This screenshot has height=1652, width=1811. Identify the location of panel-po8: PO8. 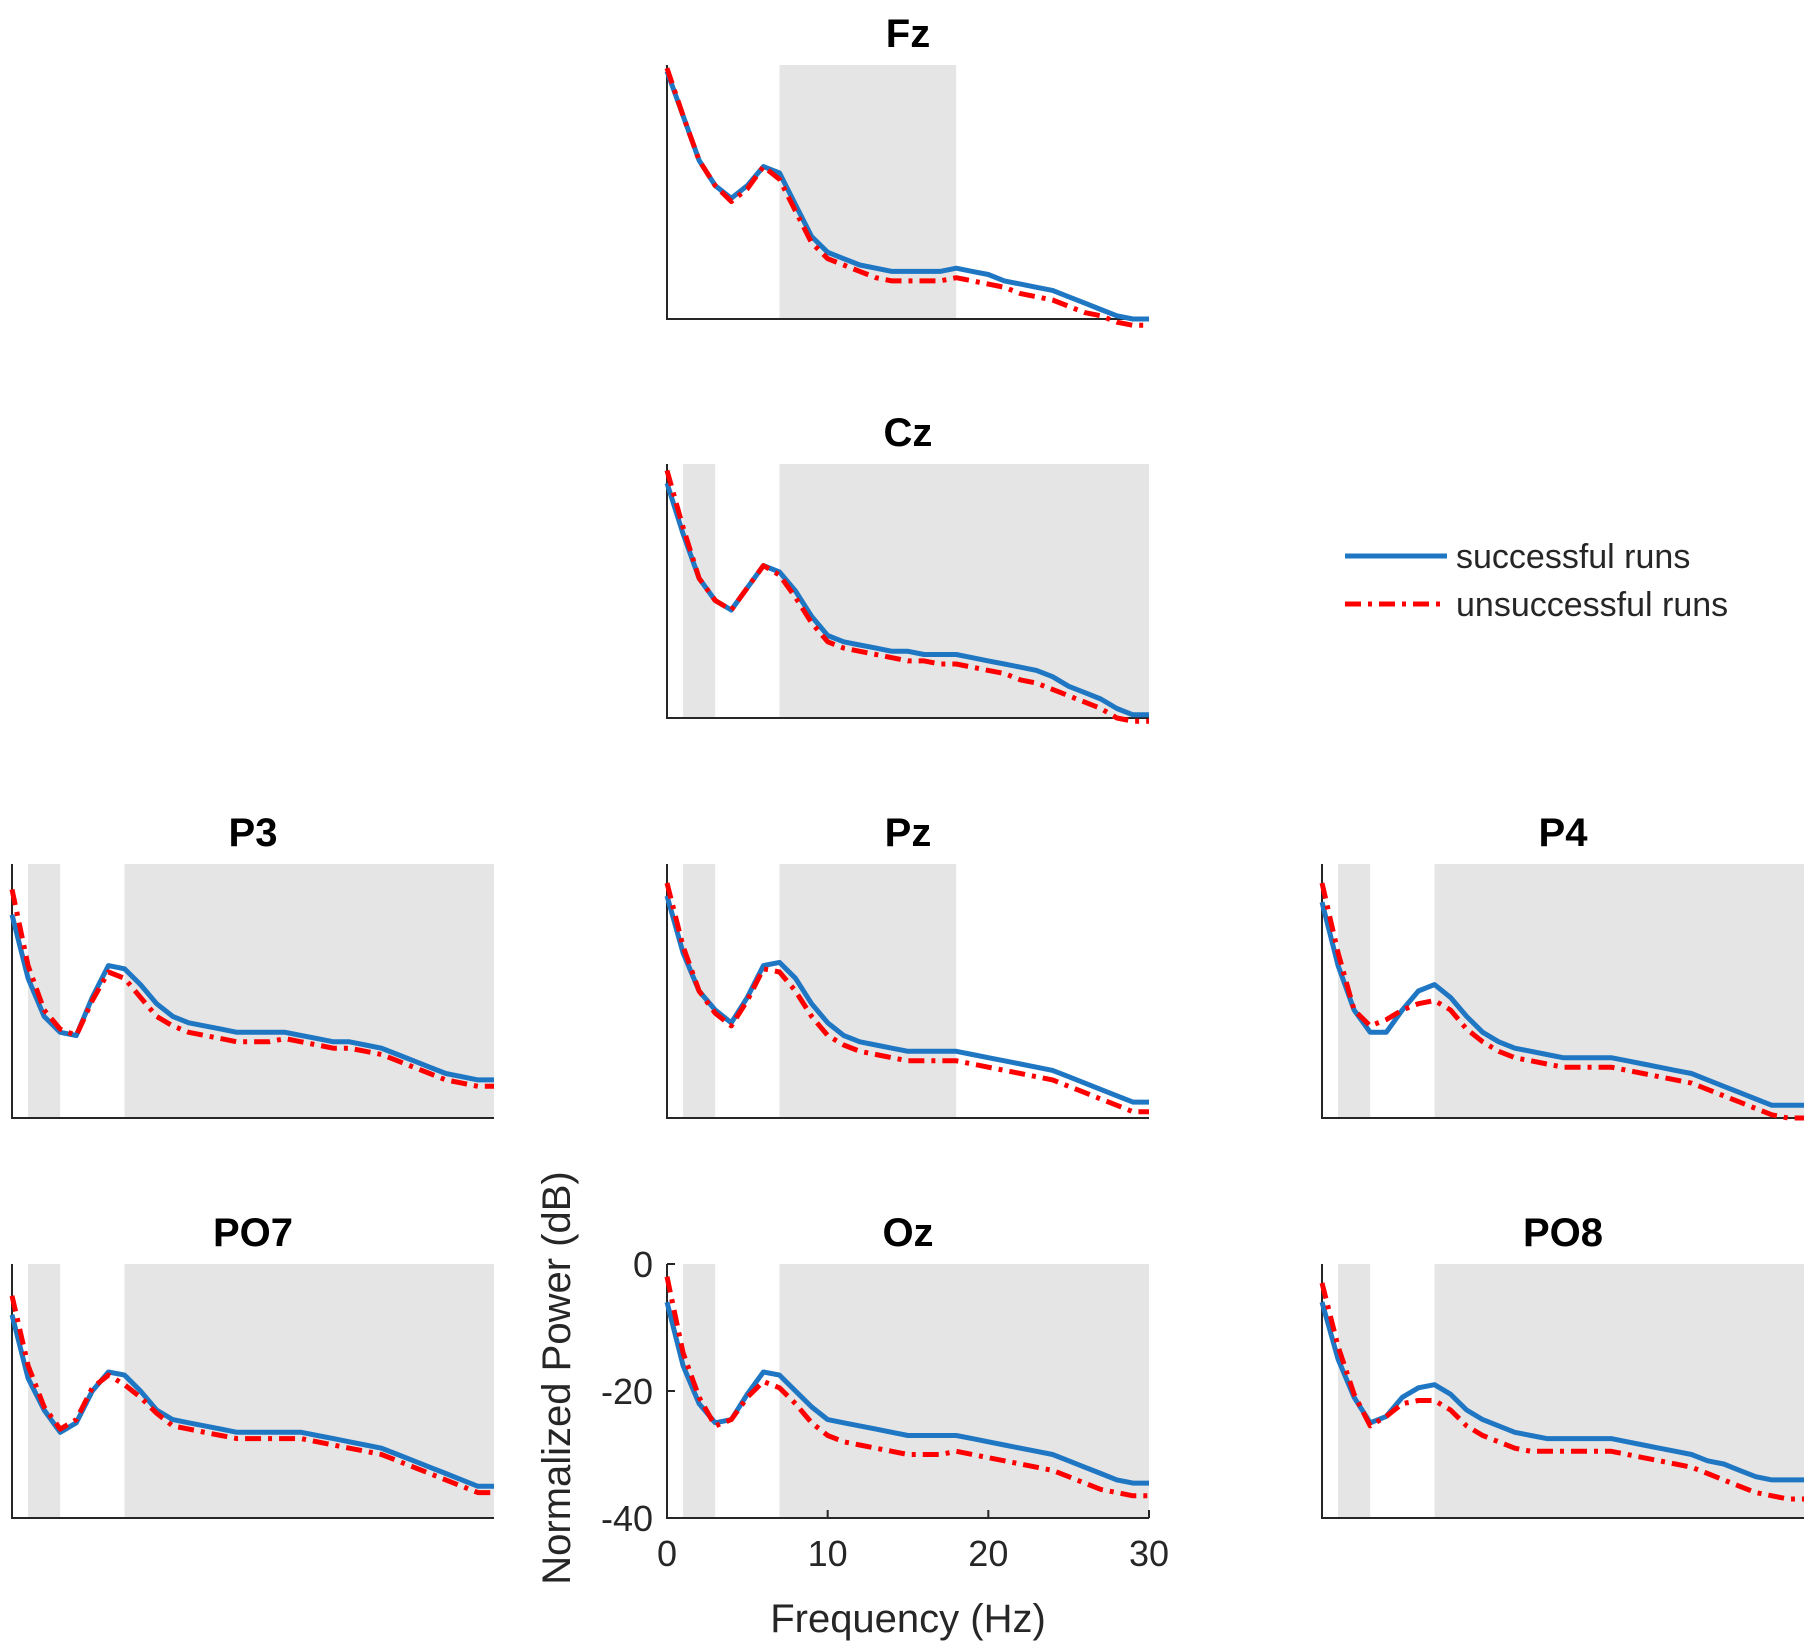
(1561, 1365).